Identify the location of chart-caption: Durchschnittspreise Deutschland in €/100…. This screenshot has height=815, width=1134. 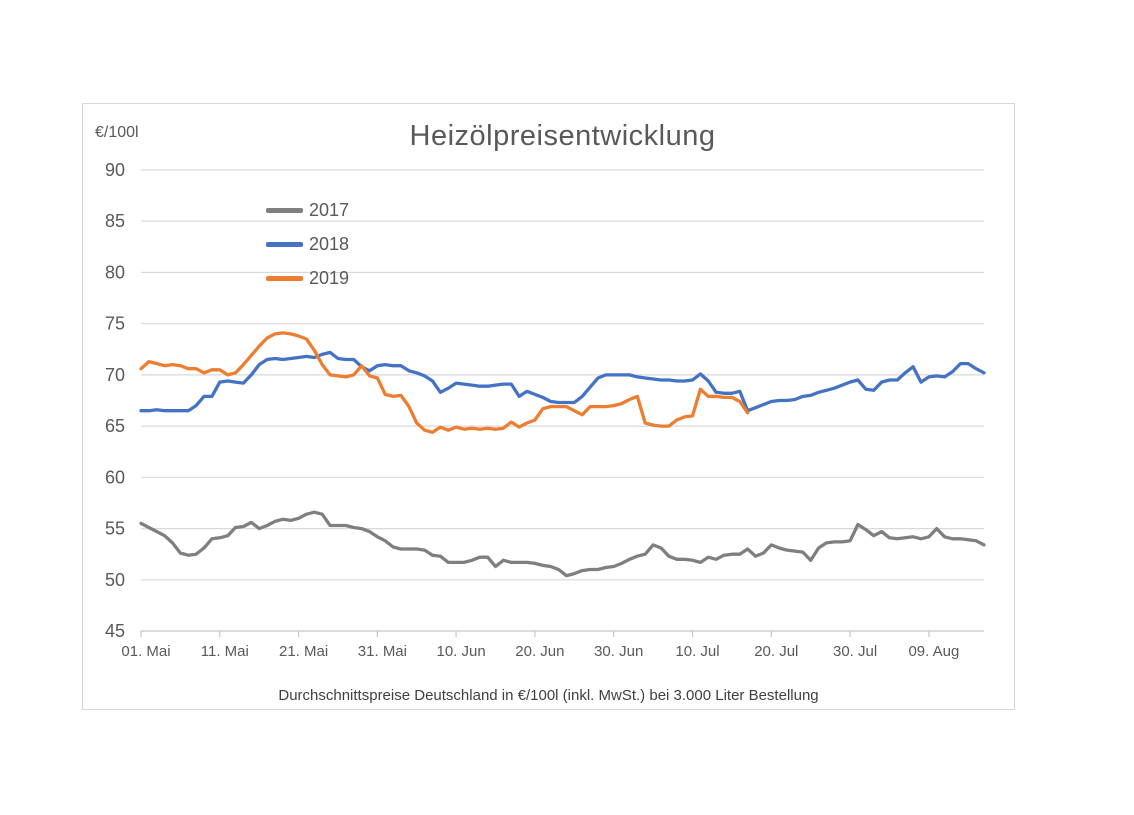
(548, 695).